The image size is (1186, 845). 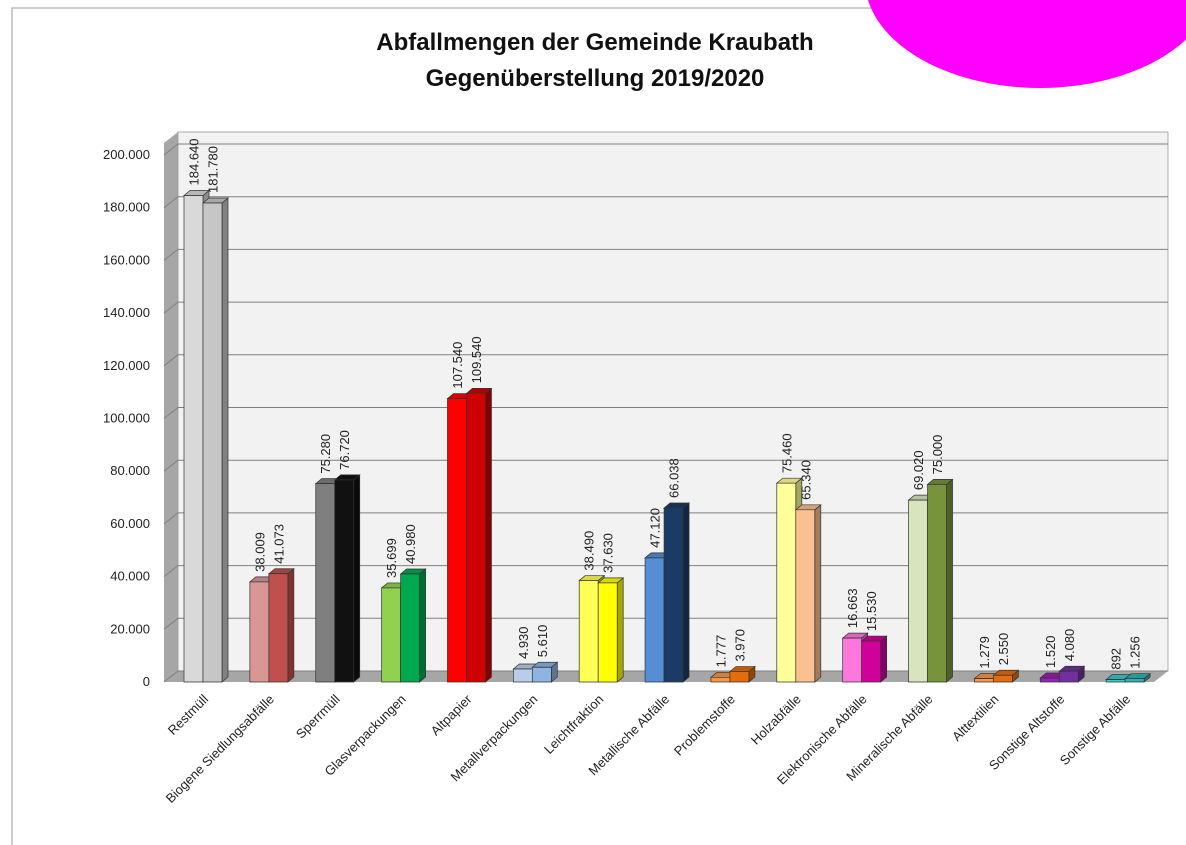 What do you see at coordinates (344, 450) in the screenshot?
I see `value-label: 76.720` at bounding box center [344, 450].